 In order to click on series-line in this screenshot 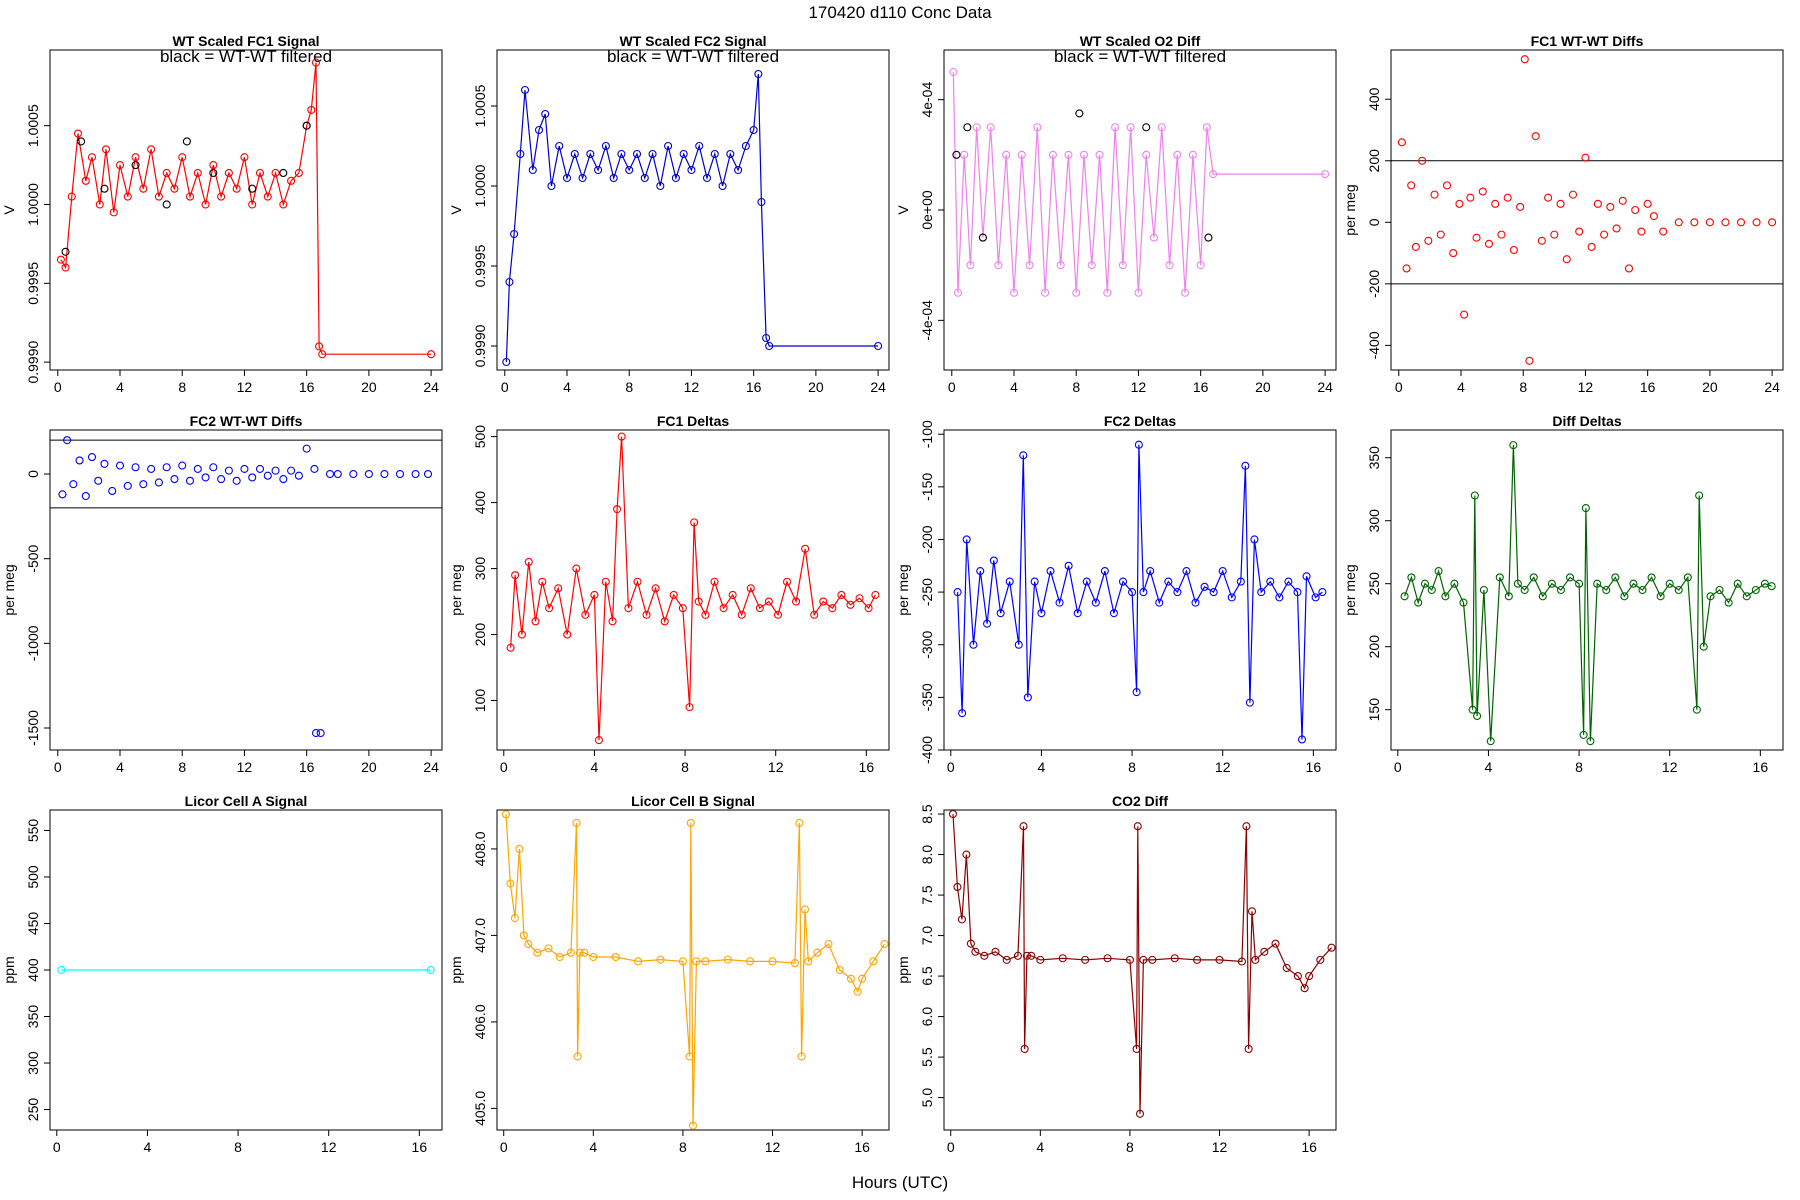, I will do `click(1139, 182)`.